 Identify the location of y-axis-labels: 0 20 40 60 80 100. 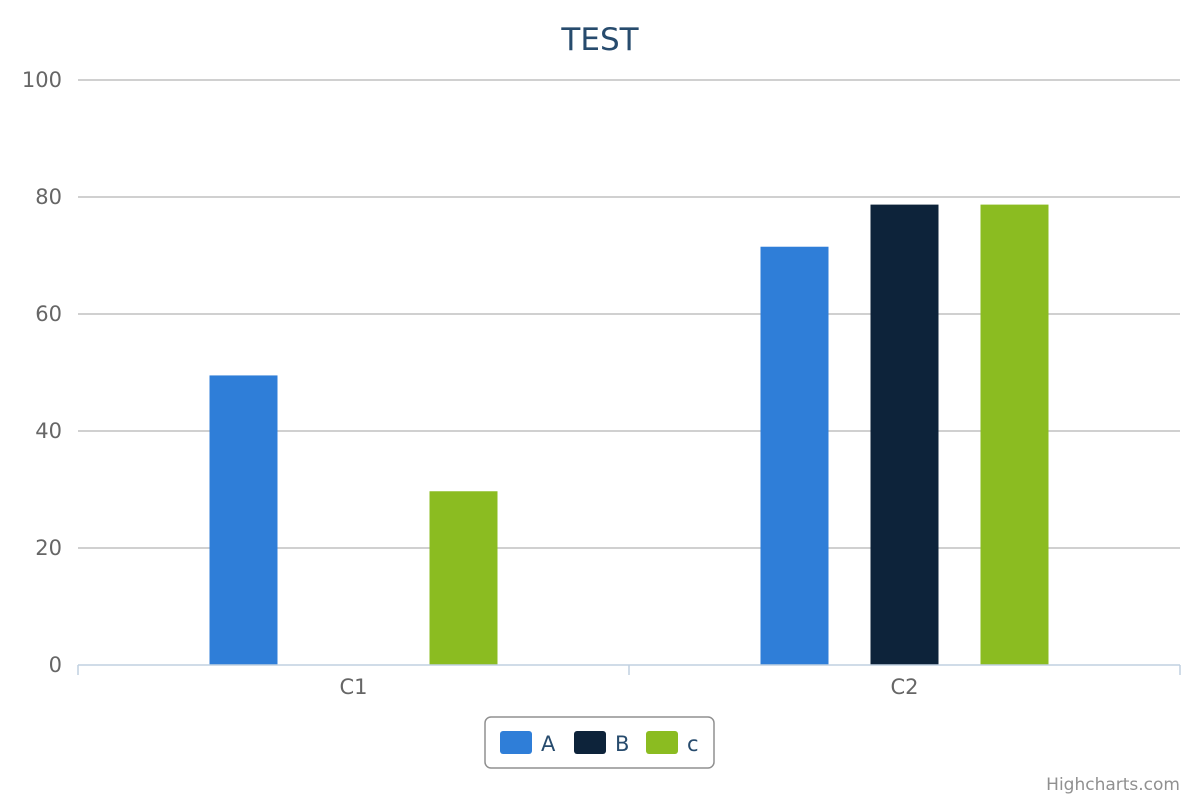
(42, 372).